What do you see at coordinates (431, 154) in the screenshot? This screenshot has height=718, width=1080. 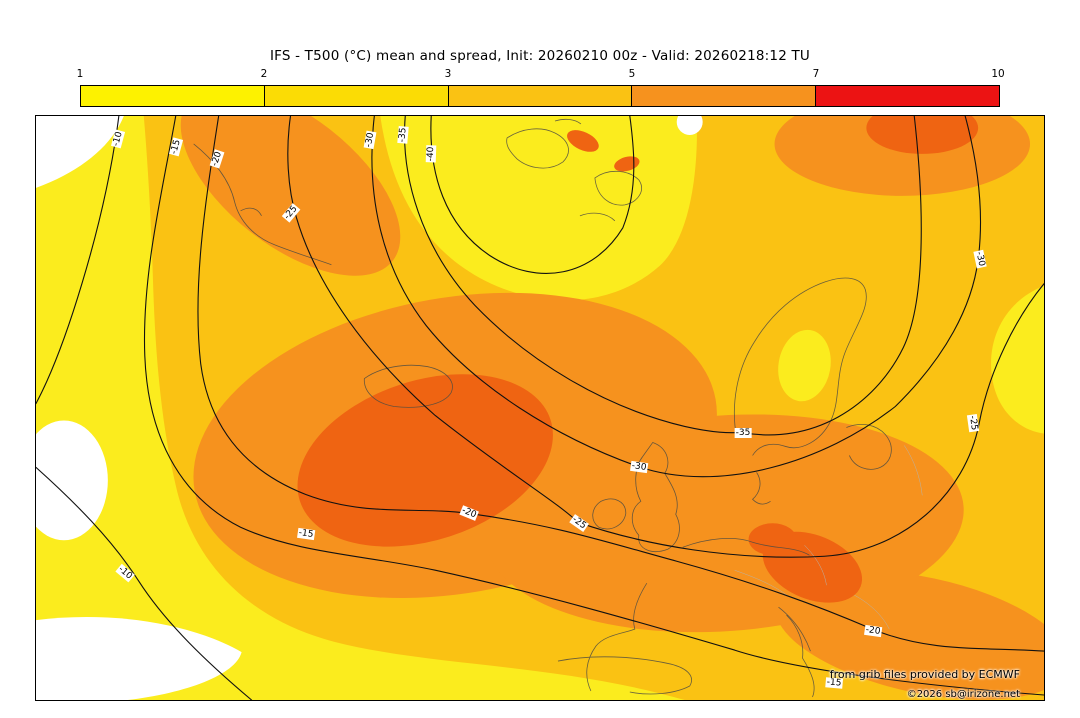 I see `contour-label: -40` at bounding box center [431, 154].